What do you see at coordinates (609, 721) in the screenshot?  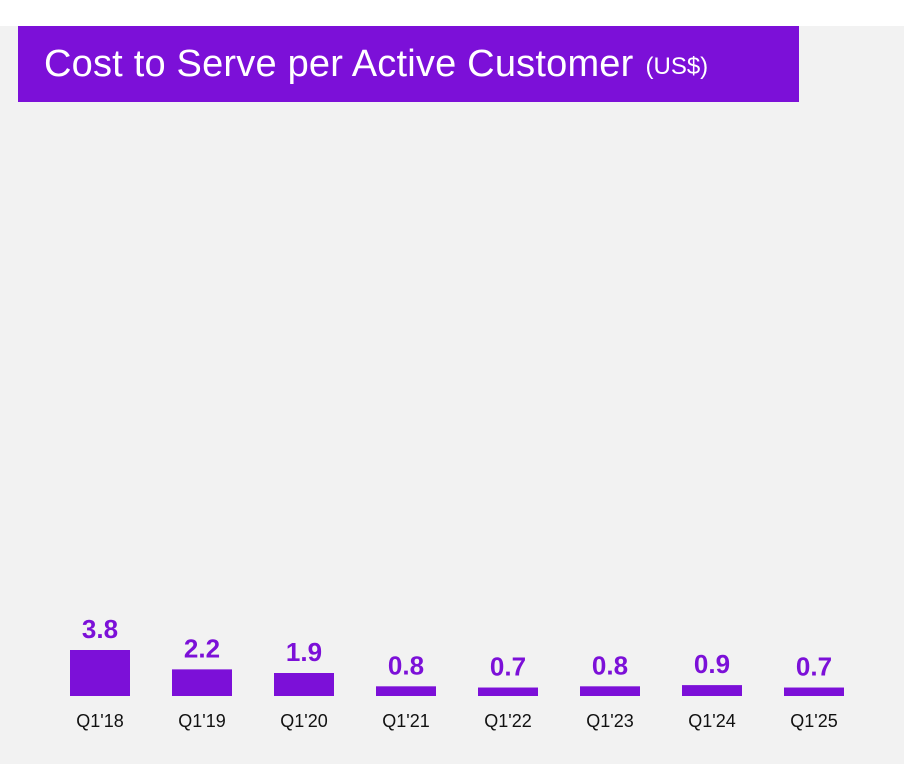 I see `tick-label-5: Q1'23` at bounding box center [609, 721].